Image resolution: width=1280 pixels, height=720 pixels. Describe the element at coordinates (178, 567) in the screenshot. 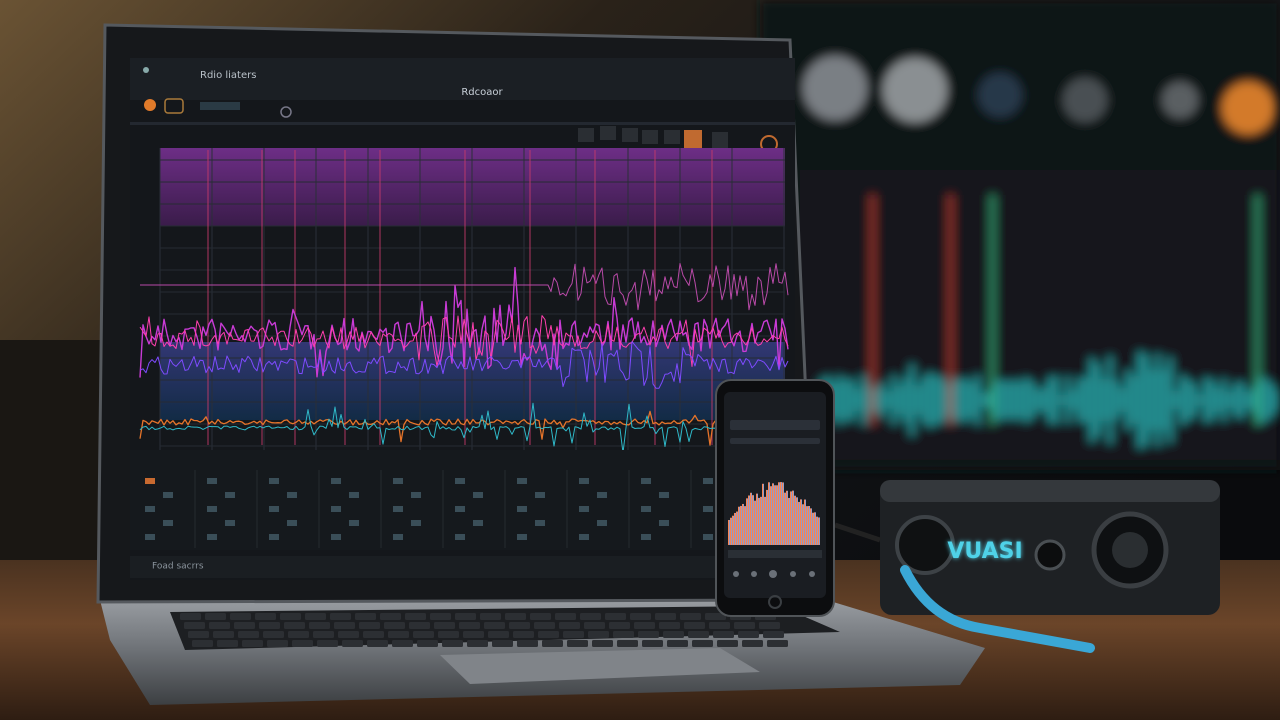

I see `panel-label: Foad sacrrs` at that location.